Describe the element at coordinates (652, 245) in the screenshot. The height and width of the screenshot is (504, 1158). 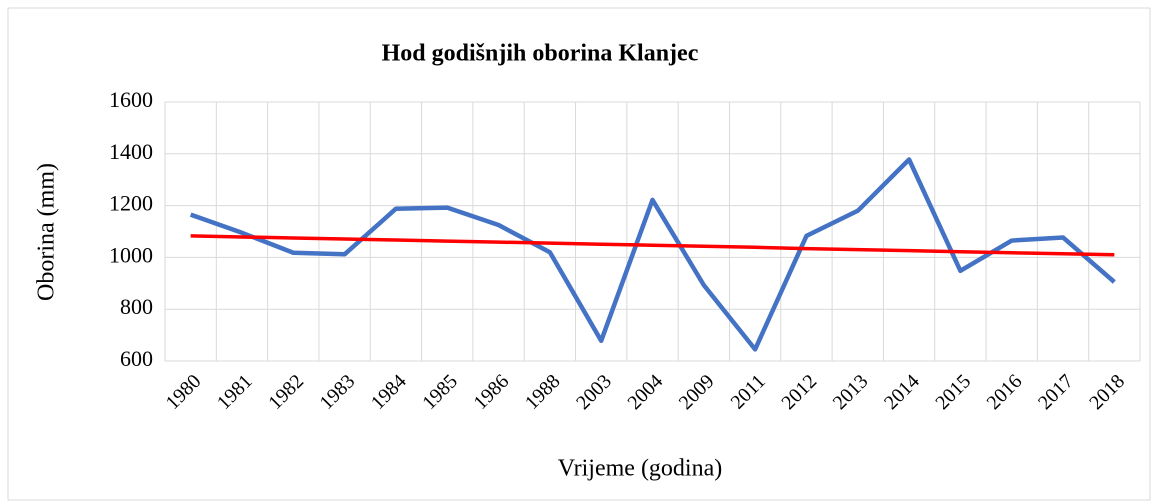
I see `series-line` at that location.